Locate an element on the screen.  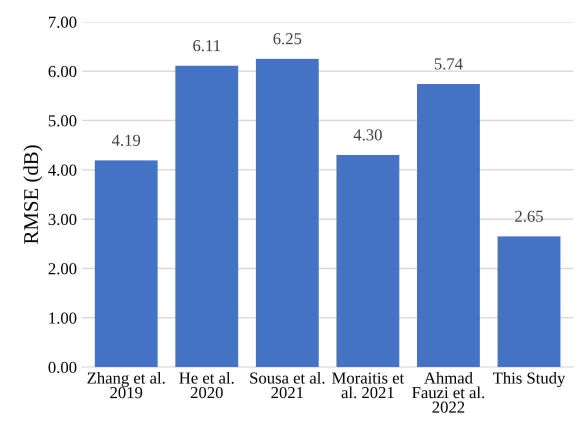
y-tick-label: 4.00 is located at coordinates (62, 170).